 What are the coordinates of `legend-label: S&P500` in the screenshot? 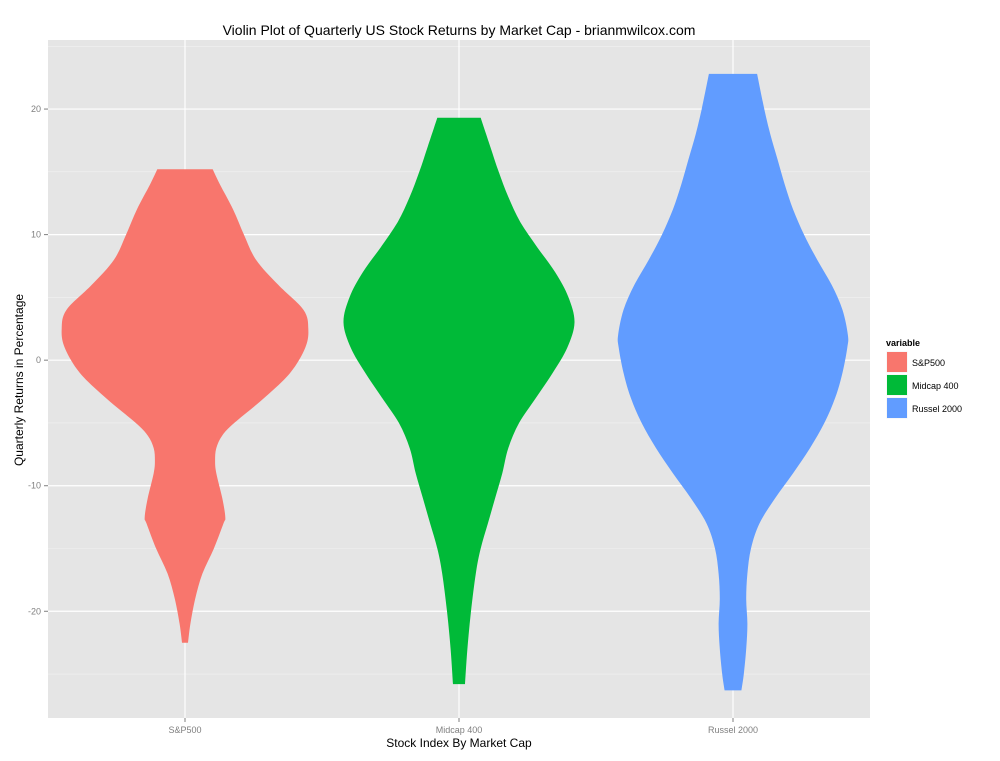 It's located at (928, 363).